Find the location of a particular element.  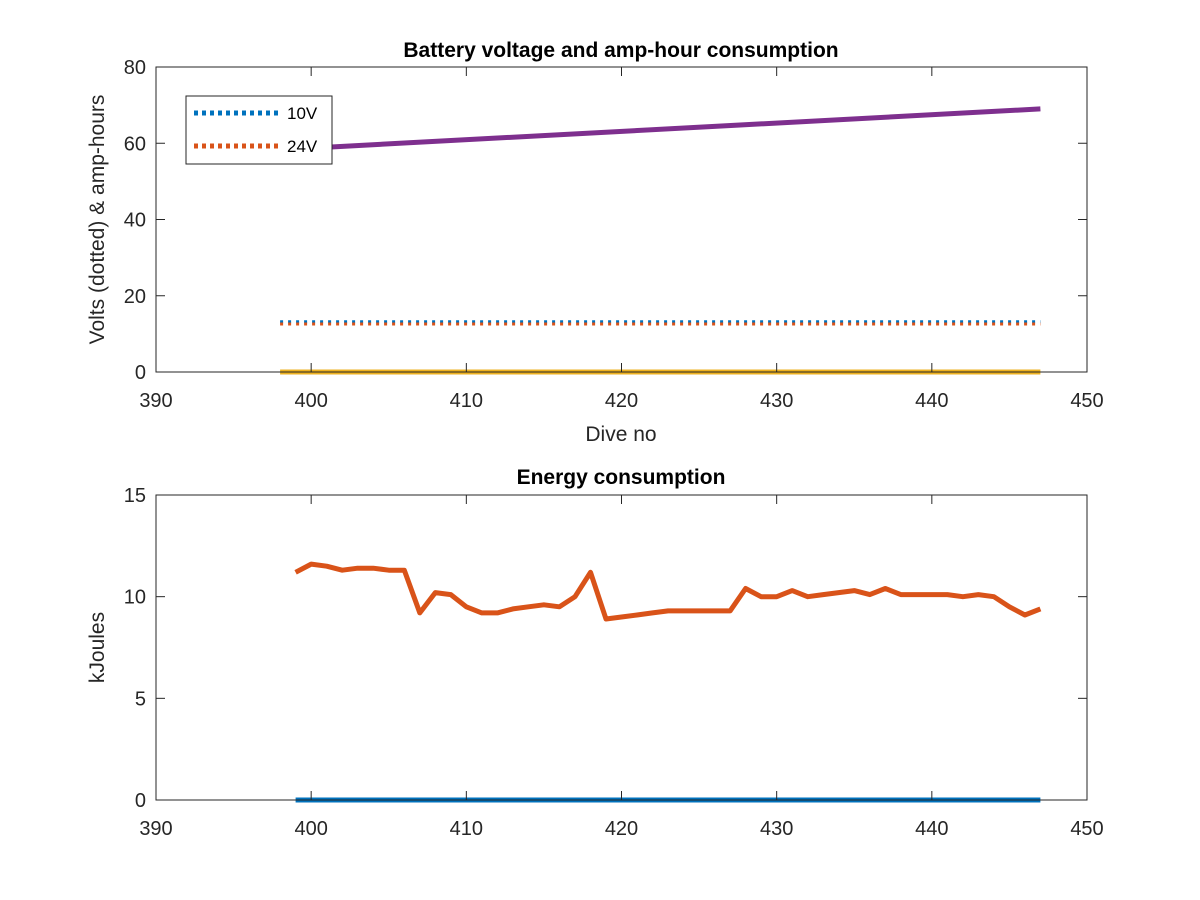

energy-plot-xtick-label: 390 is located at coordinates (155, 829).